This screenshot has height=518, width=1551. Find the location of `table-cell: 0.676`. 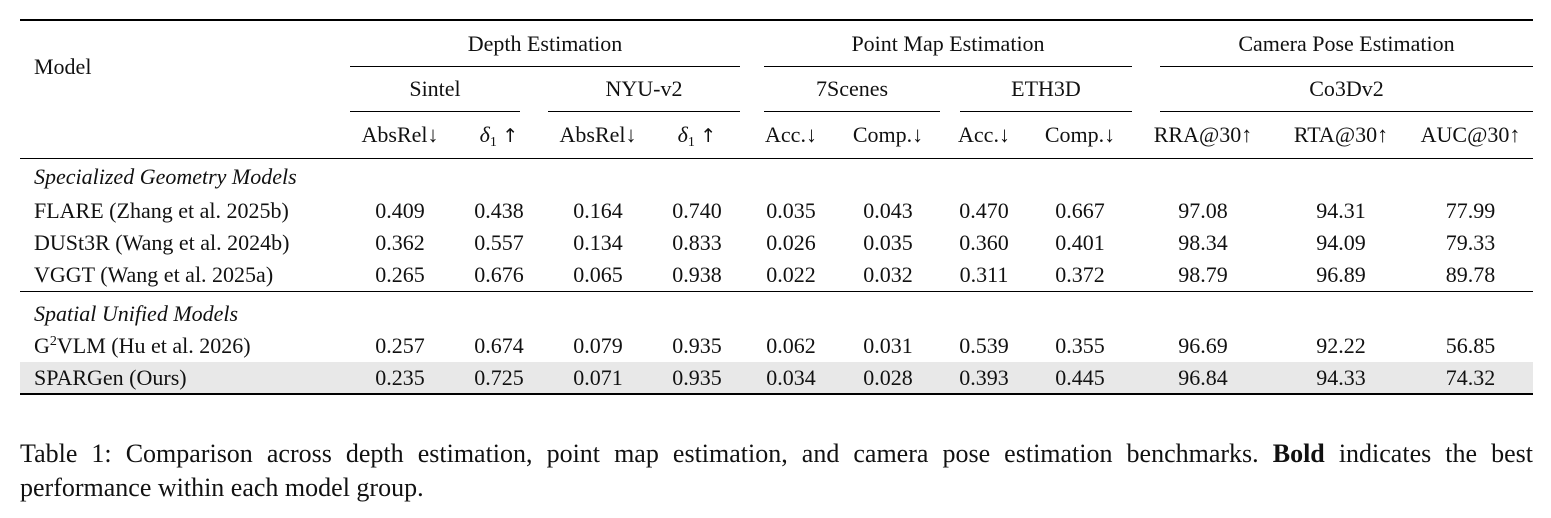

table-cell: 0.676 is located at coordinates (499, 274).